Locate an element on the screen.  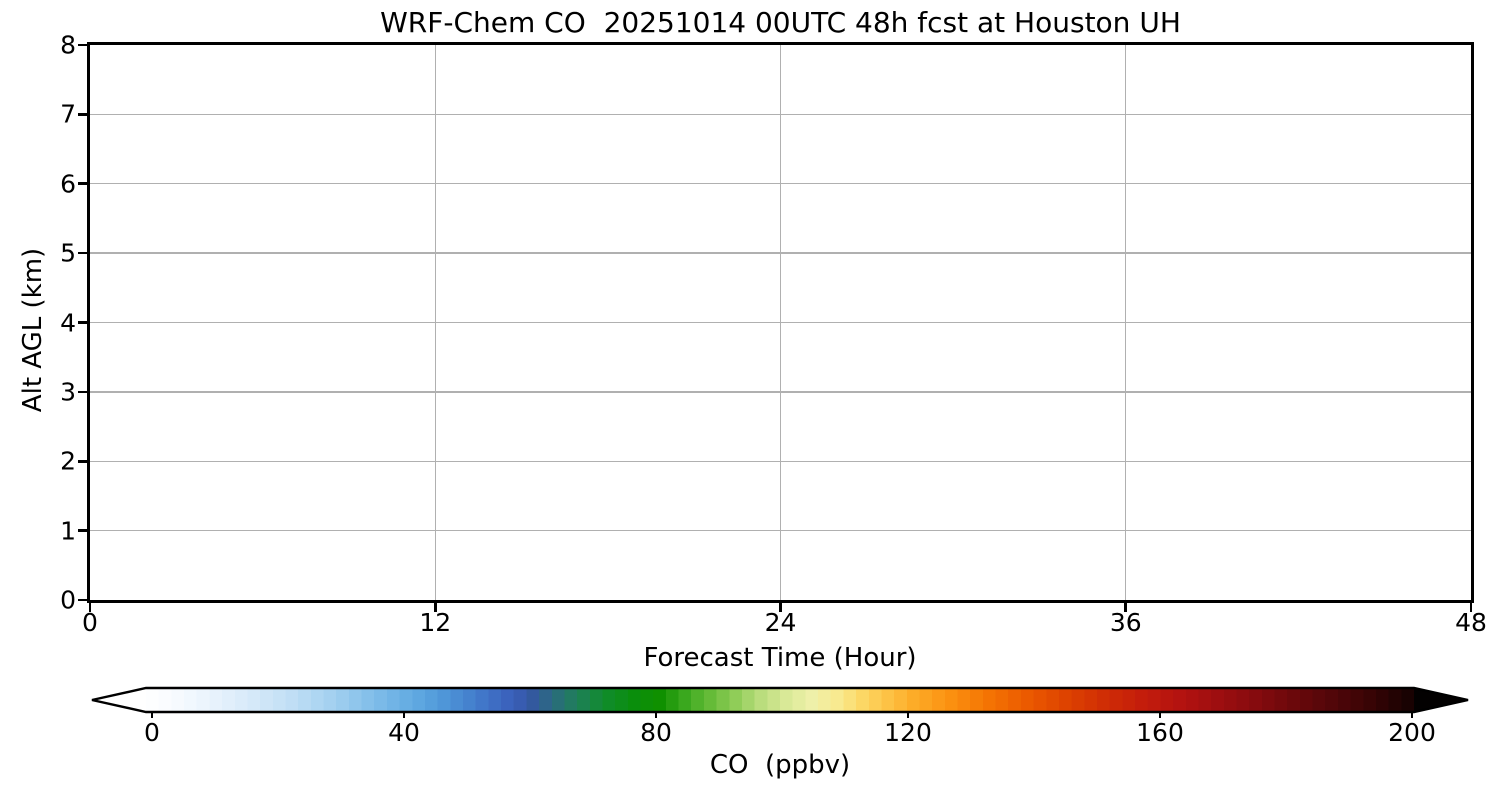
colorbar-outline is located at coordinates (780, 700).